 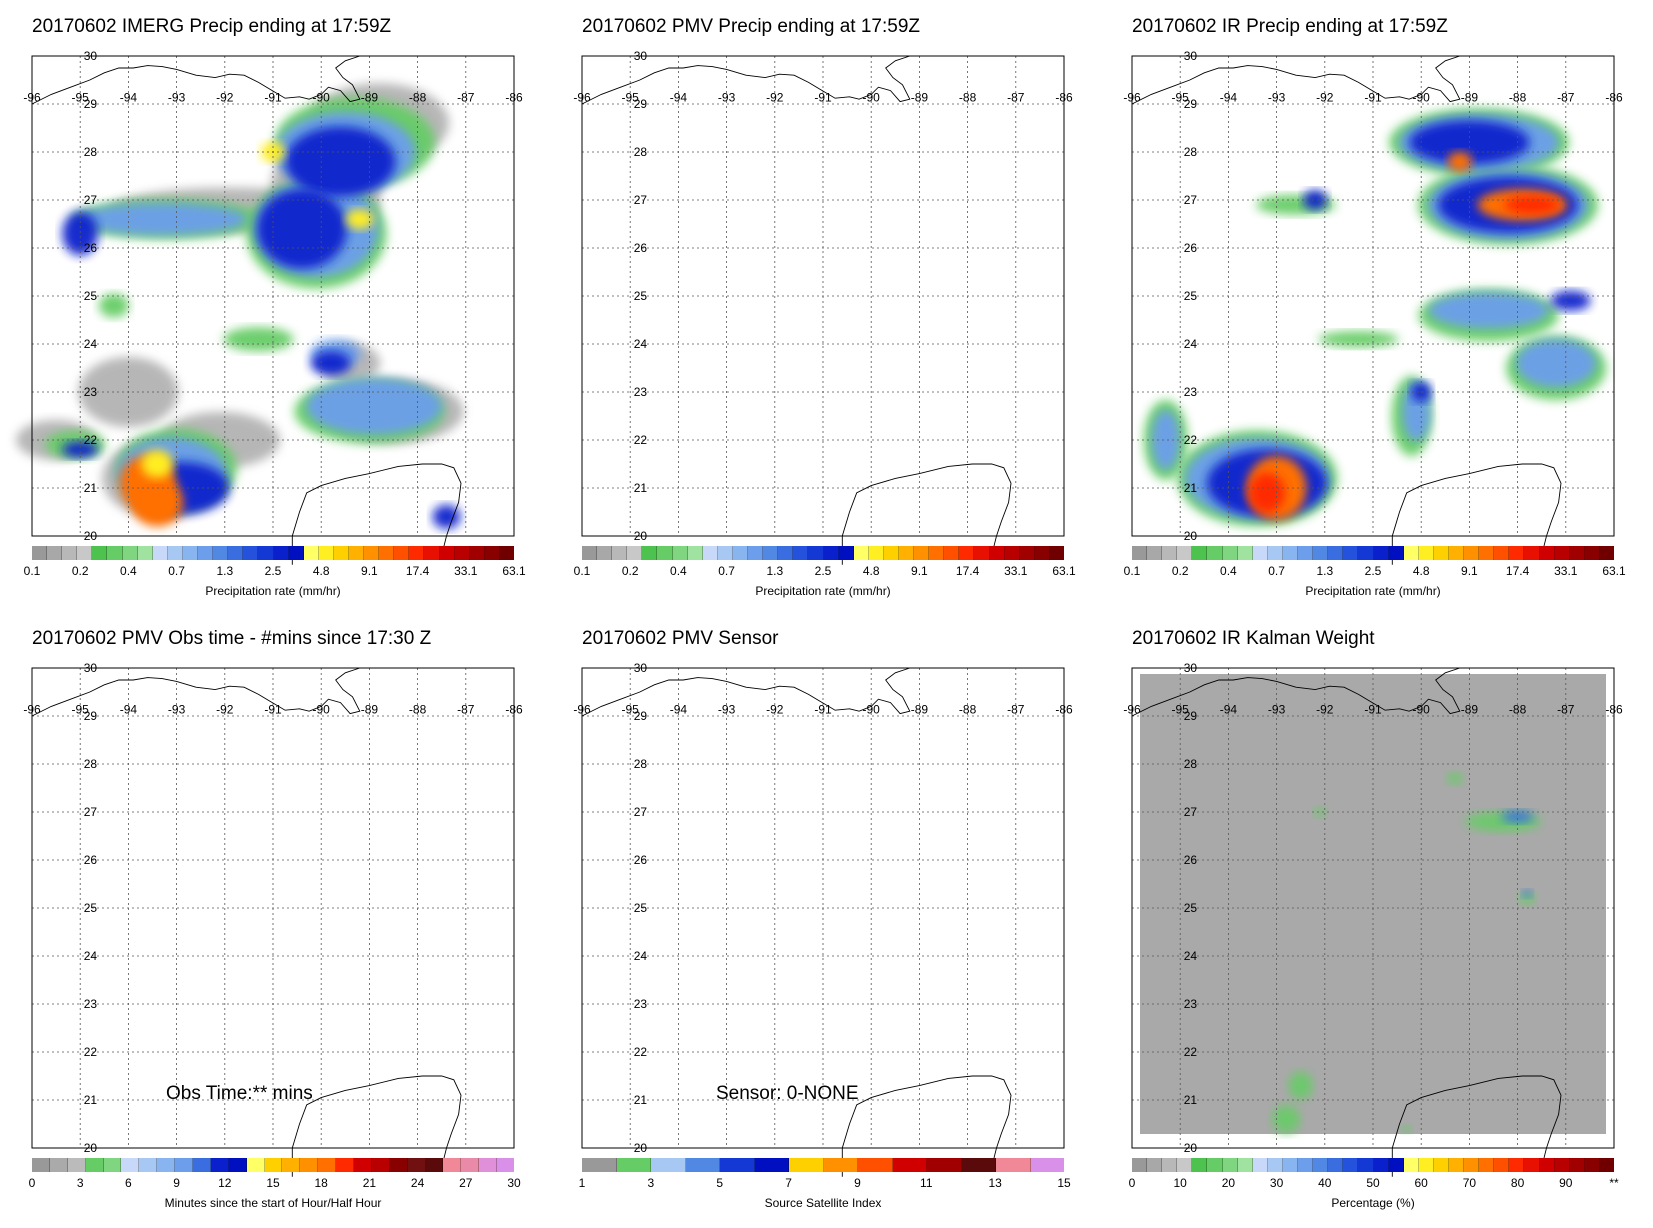 What do you see at coordinates (641, 392) in the screenshot?
I see `lat-tick-label: 23` at bounding box center [641, 392].